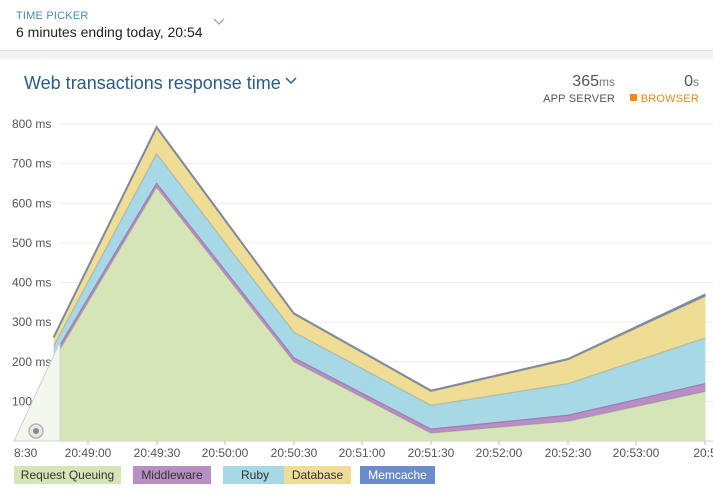 Image resolution: width=713 pixels, height=495 pixels. What do you see at coordinates (31, 362) in the screenshot?
I see `y-tick-label: 200 ms` at bounding box center [31, 362].